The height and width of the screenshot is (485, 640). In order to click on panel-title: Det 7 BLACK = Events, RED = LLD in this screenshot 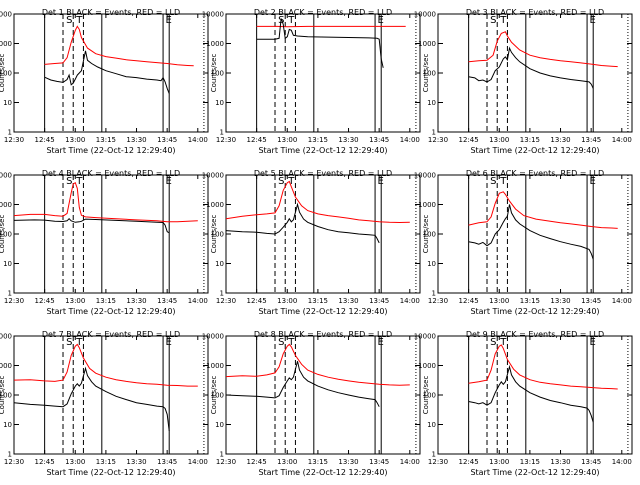, I will do `click(111, 334)`.